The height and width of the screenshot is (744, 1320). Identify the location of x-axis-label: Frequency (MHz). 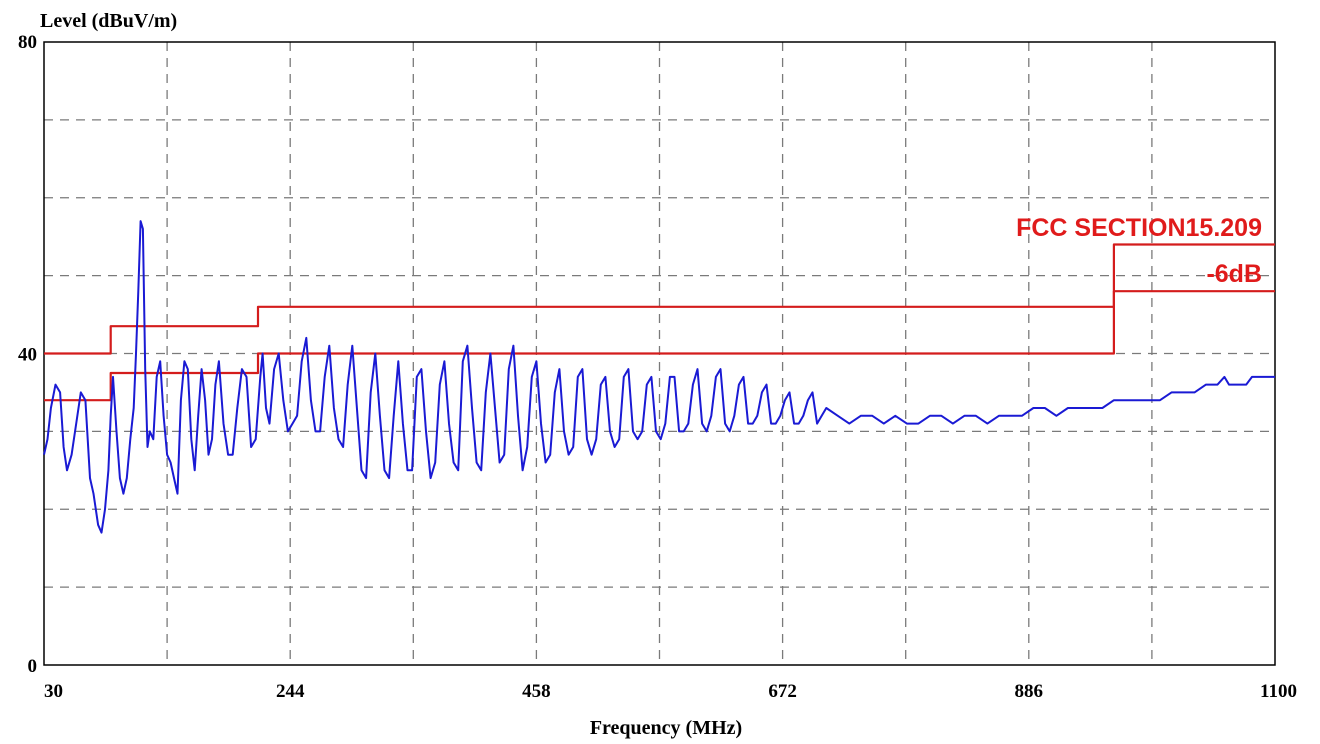
(666, 728).